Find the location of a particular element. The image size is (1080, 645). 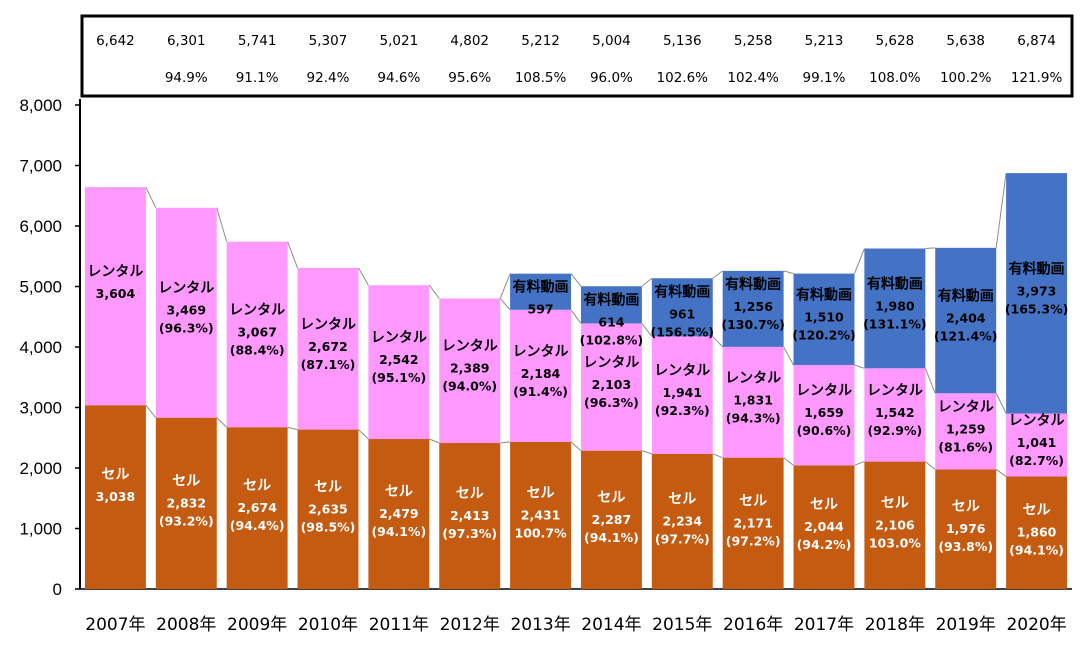

sell-yoy-label: (97.2%) is located at coordinates (753, 540).